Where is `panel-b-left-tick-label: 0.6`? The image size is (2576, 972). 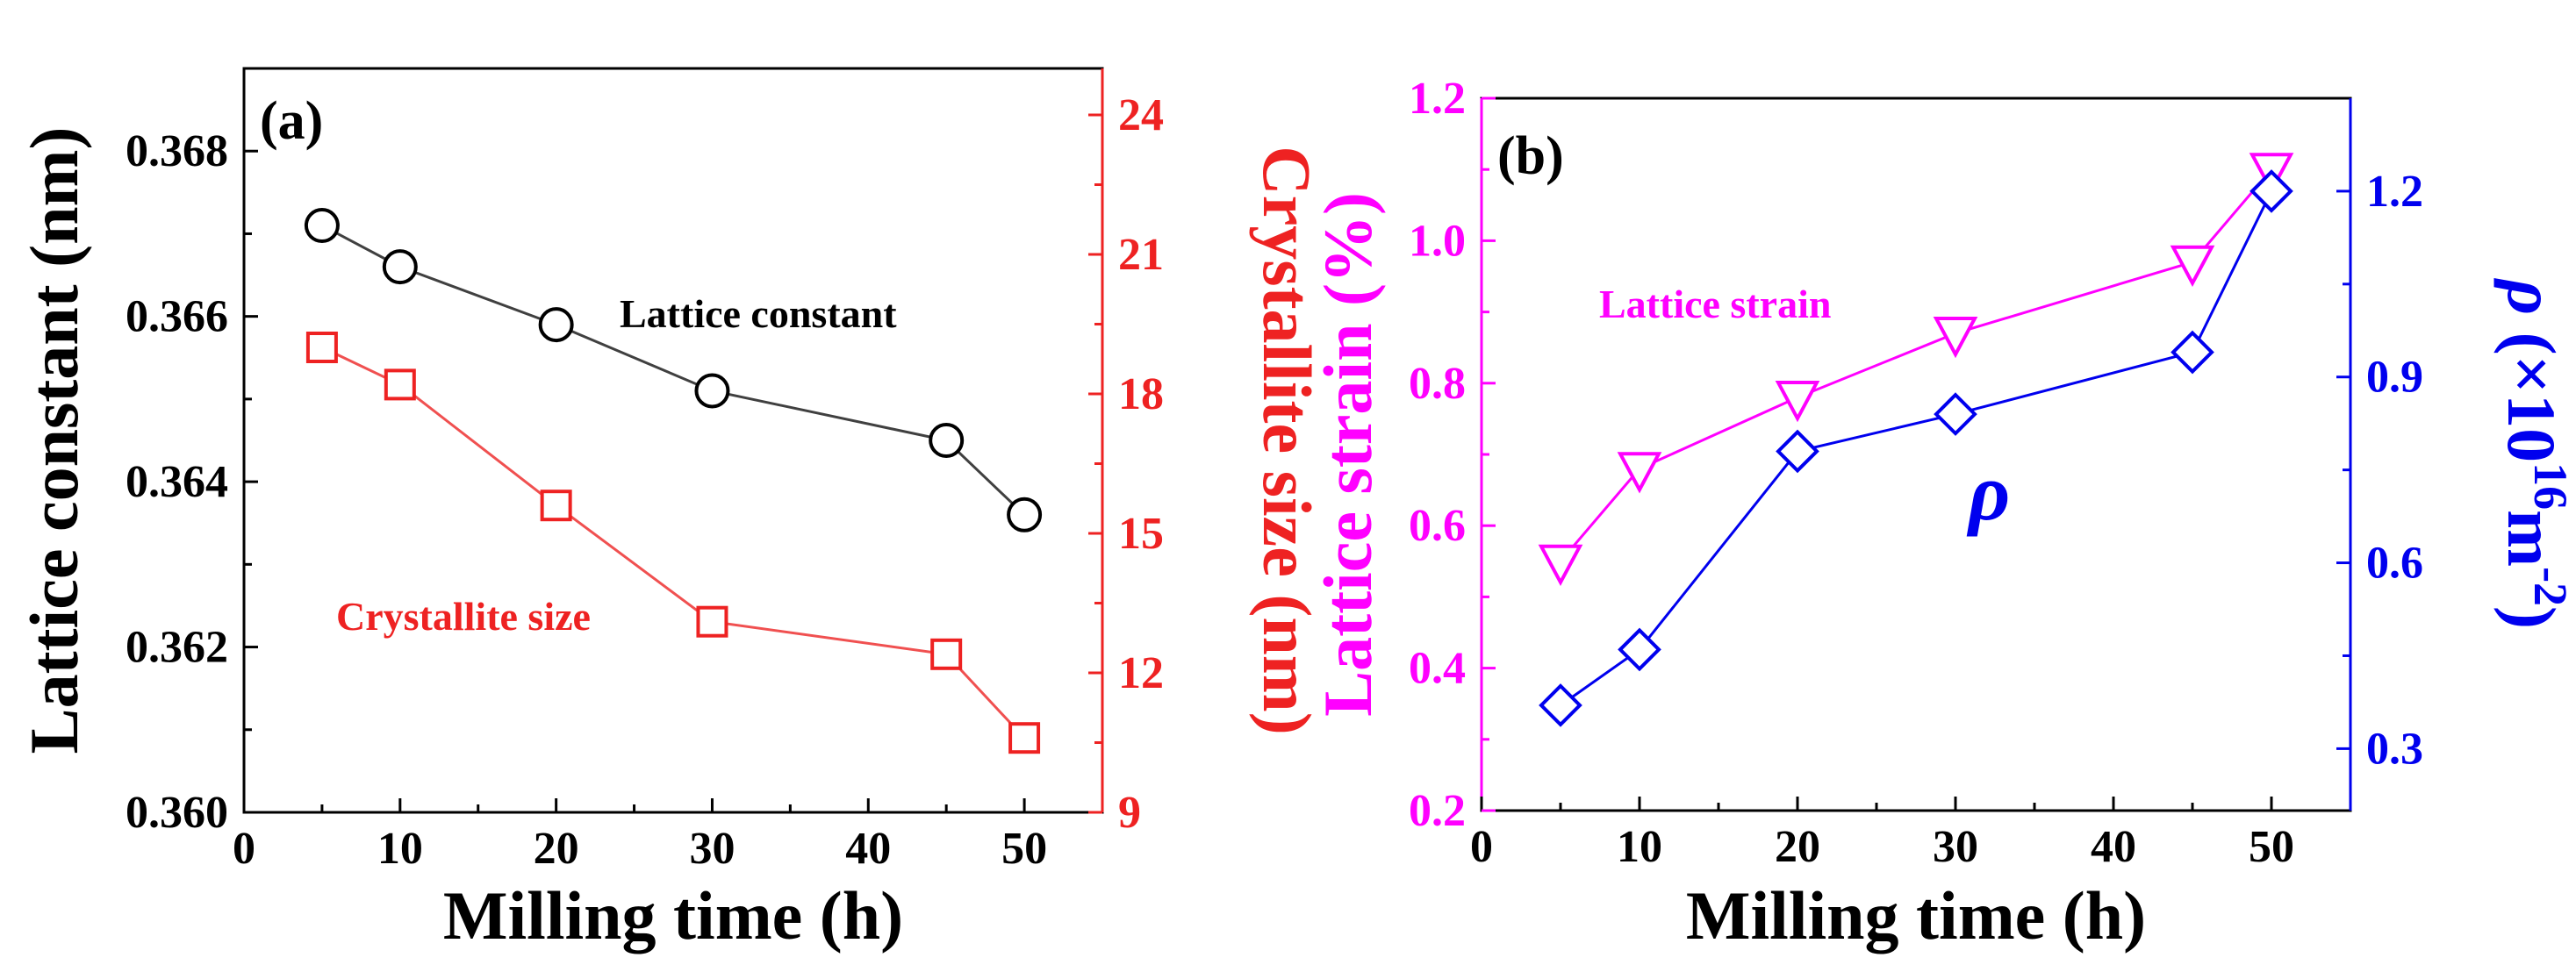
panel-b-left-tick-label: 0.6 is located at coordinates (1437, 526).